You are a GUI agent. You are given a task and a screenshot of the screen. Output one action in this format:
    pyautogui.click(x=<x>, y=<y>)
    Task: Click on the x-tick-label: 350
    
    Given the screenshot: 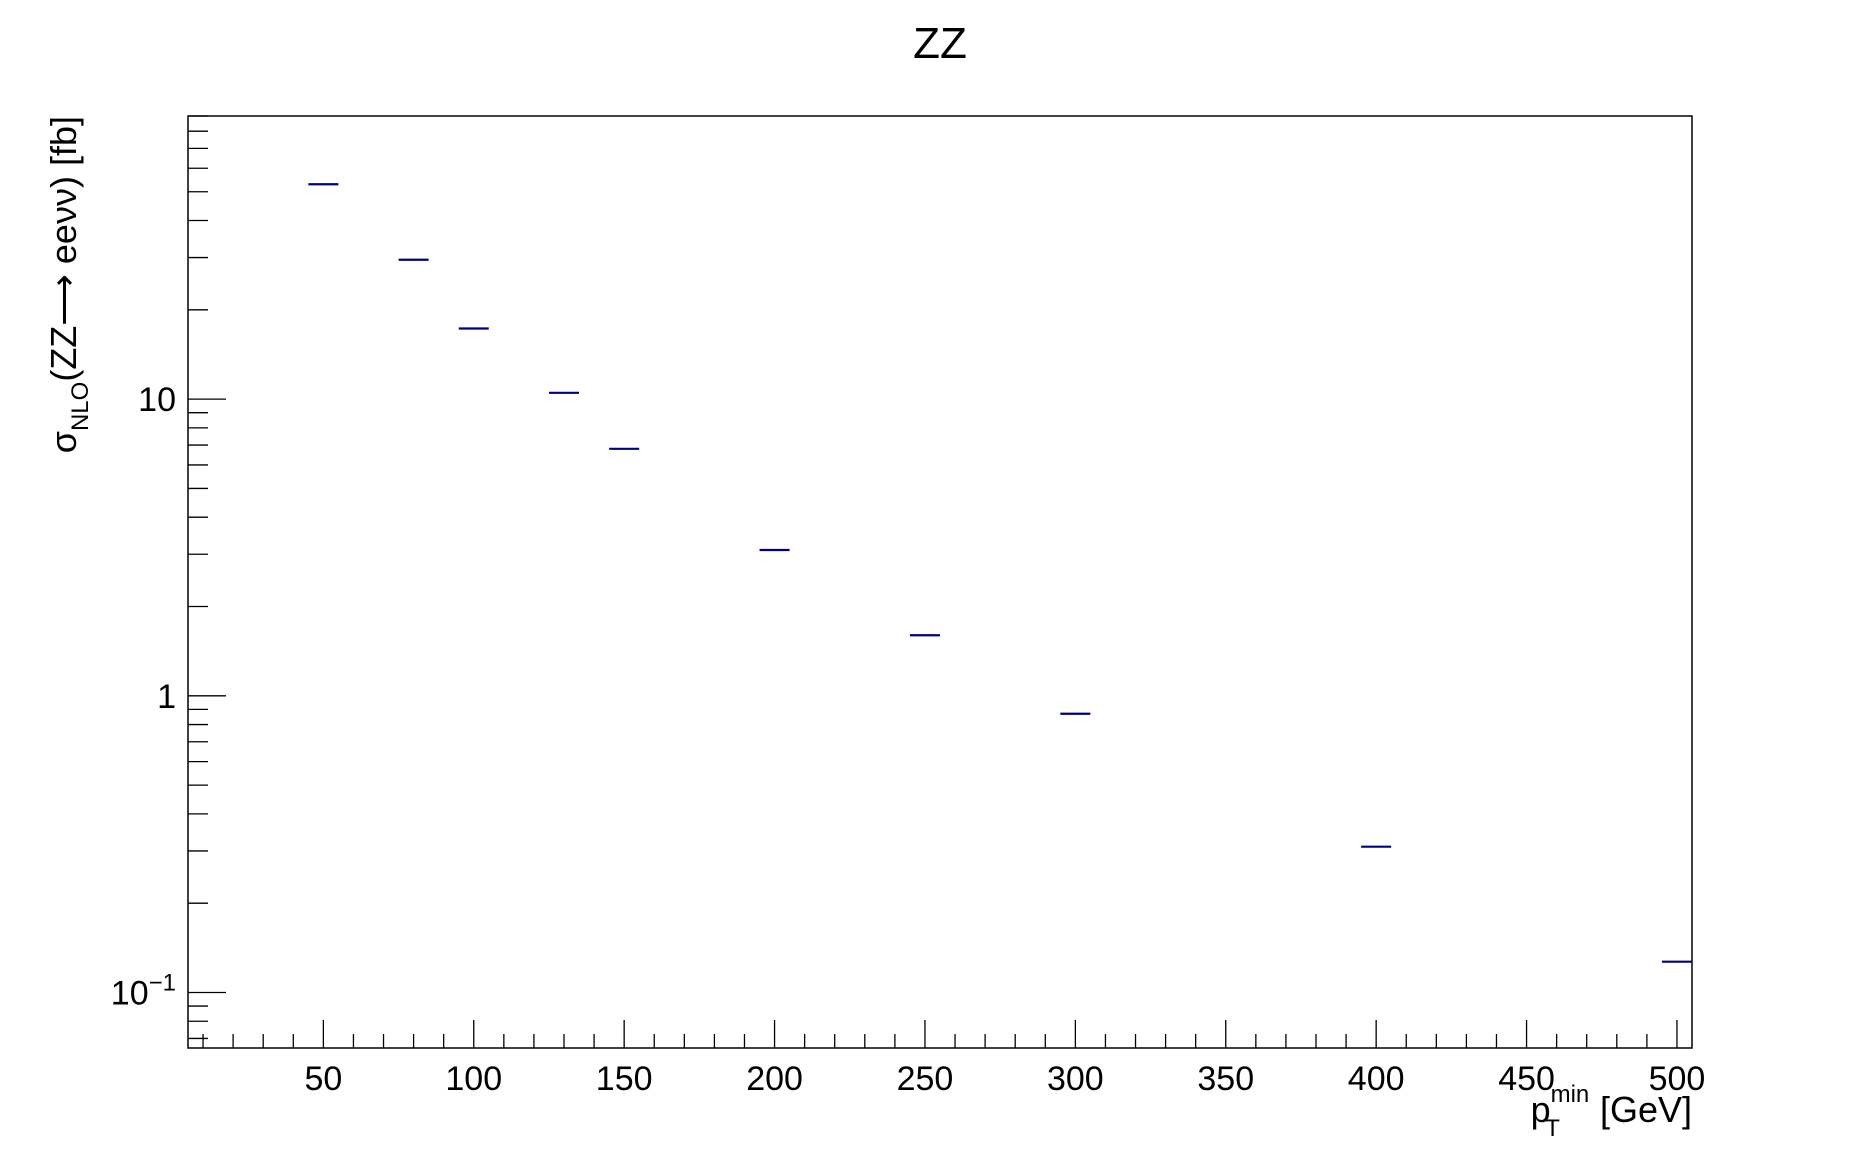 What is the action you would take?
    pyautogui.click(x=1225, y=1079)
    